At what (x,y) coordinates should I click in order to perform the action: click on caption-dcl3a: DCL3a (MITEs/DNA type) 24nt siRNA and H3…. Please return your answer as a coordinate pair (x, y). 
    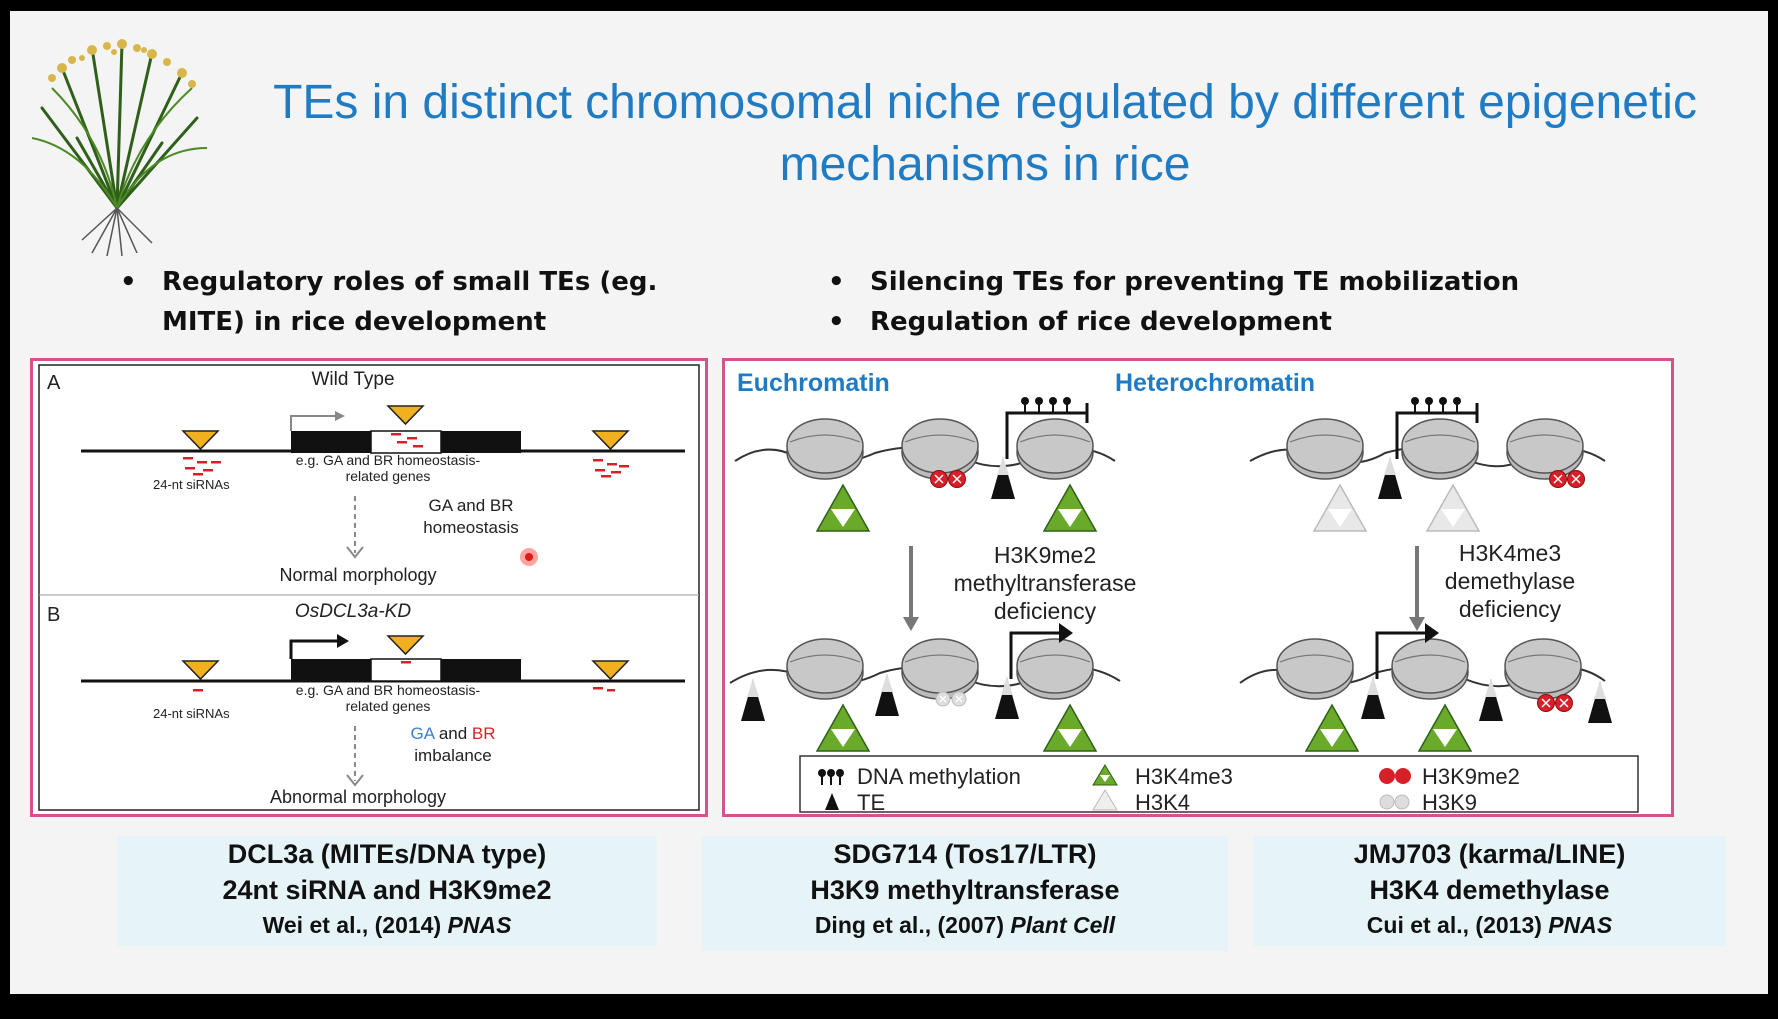
    Looking at the image, I should click on (387, 891).